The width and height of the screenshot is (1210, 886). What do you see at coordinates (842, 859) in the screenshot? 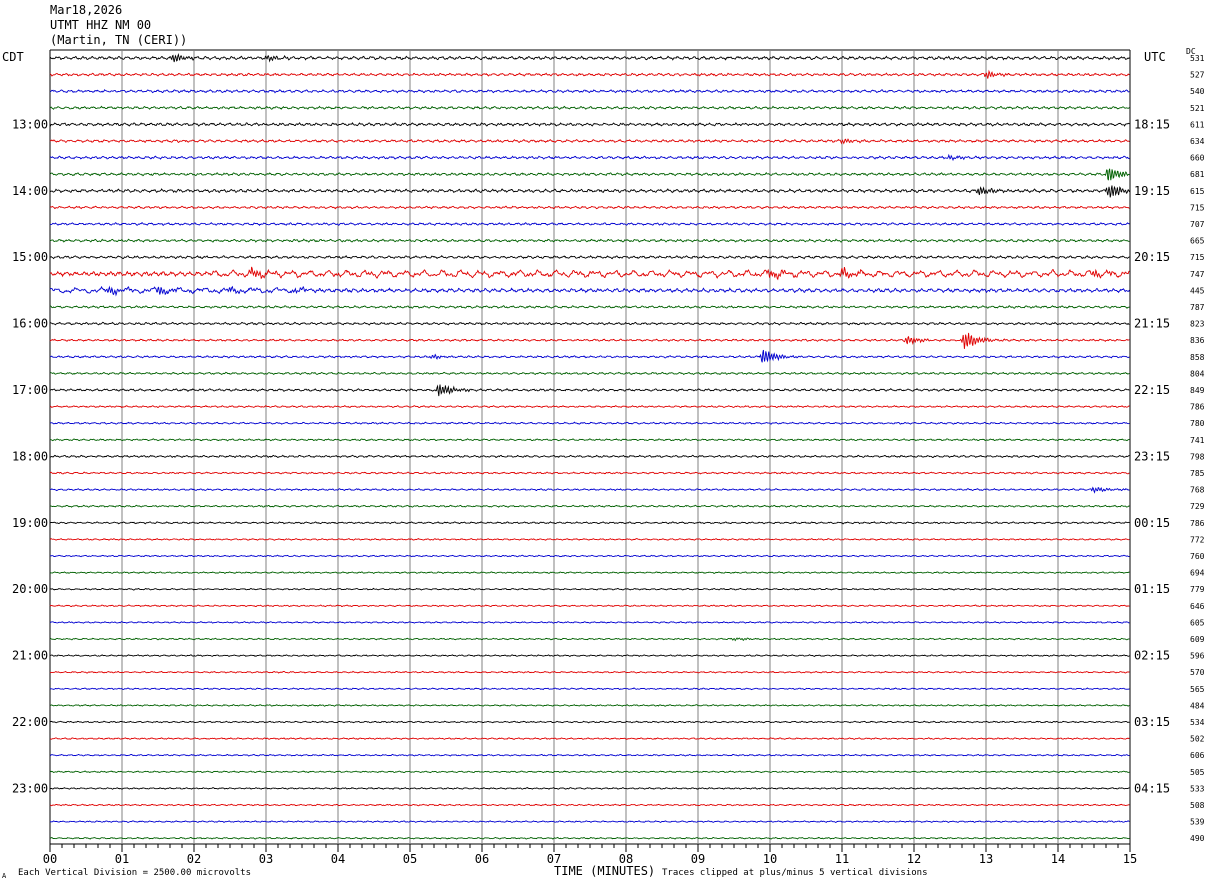
I see `x-tick-label: 11` at bounding box center [842, 859].